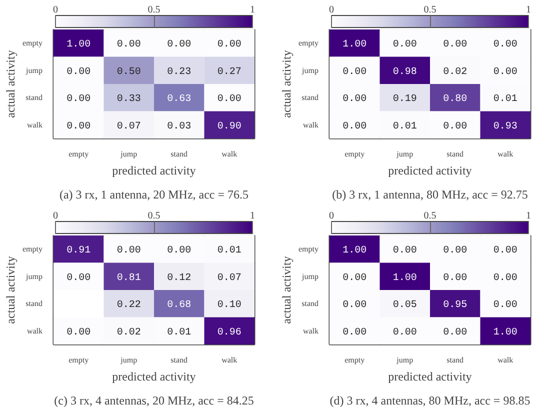 The image size is (552, 412). I want to click on data-label: 0.12, so click(179, 278).